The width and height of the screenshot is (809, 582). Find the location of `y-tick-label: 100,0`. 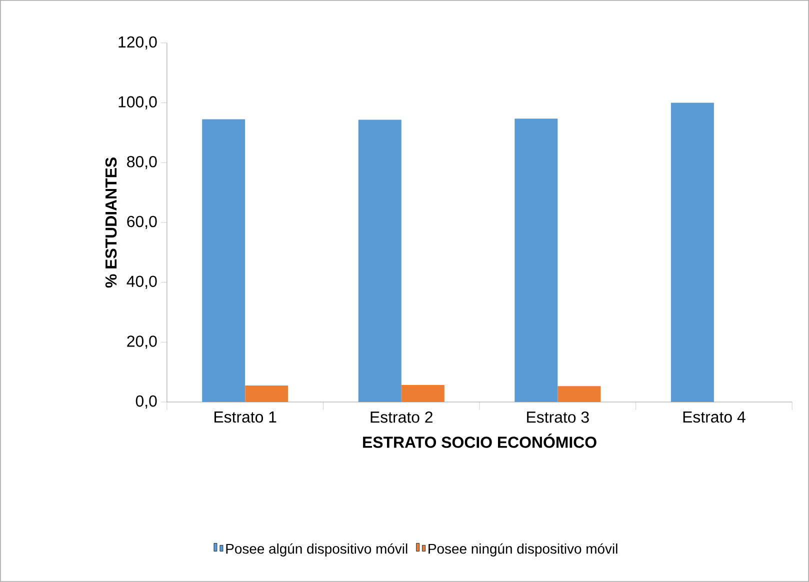

y-tick-label: 100,0 is located at coordinates (137, 103).